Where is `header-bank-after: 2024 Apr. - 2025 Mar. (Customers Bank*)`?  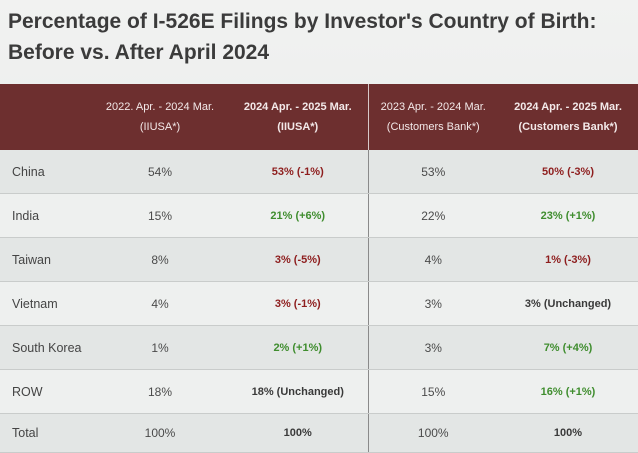 header-bank-after: 2024 Apr. - 2025 Mar. (Customers Bank*) is located at coordinates (568, 117).